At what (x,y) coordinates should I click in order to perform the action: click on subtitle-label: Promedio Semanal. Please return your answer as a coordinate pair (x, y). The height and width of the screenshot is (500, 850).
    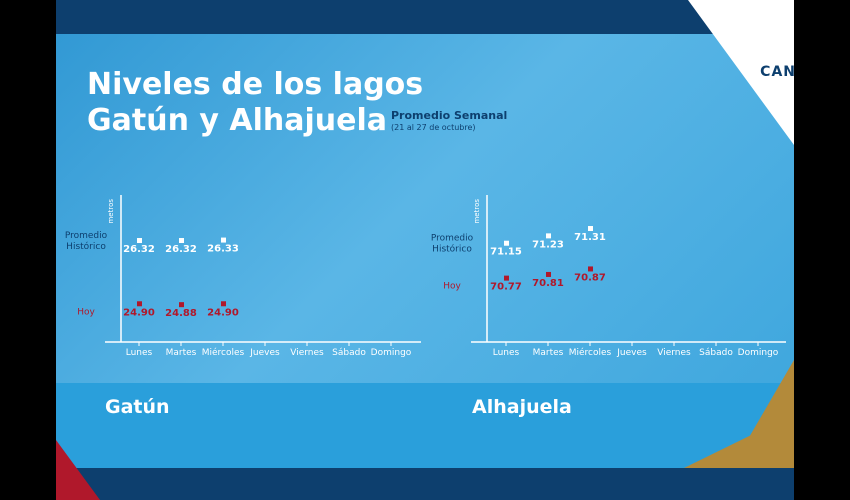
    Looking at the image, I should click on (449, 115).